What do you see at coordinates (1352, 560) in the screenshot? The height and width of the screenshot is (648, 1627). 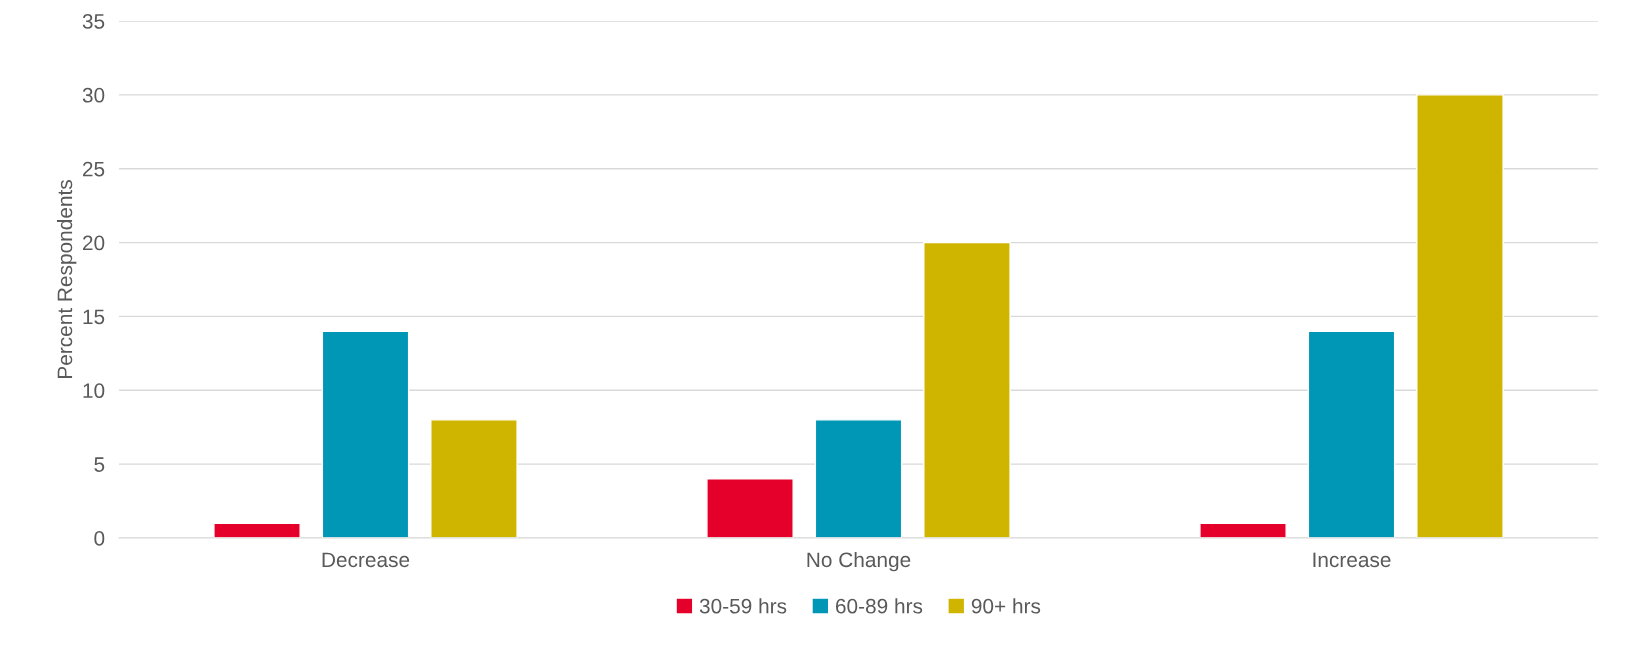 I see `x-tick-label: Increase` at bounding box center [1352, 560].